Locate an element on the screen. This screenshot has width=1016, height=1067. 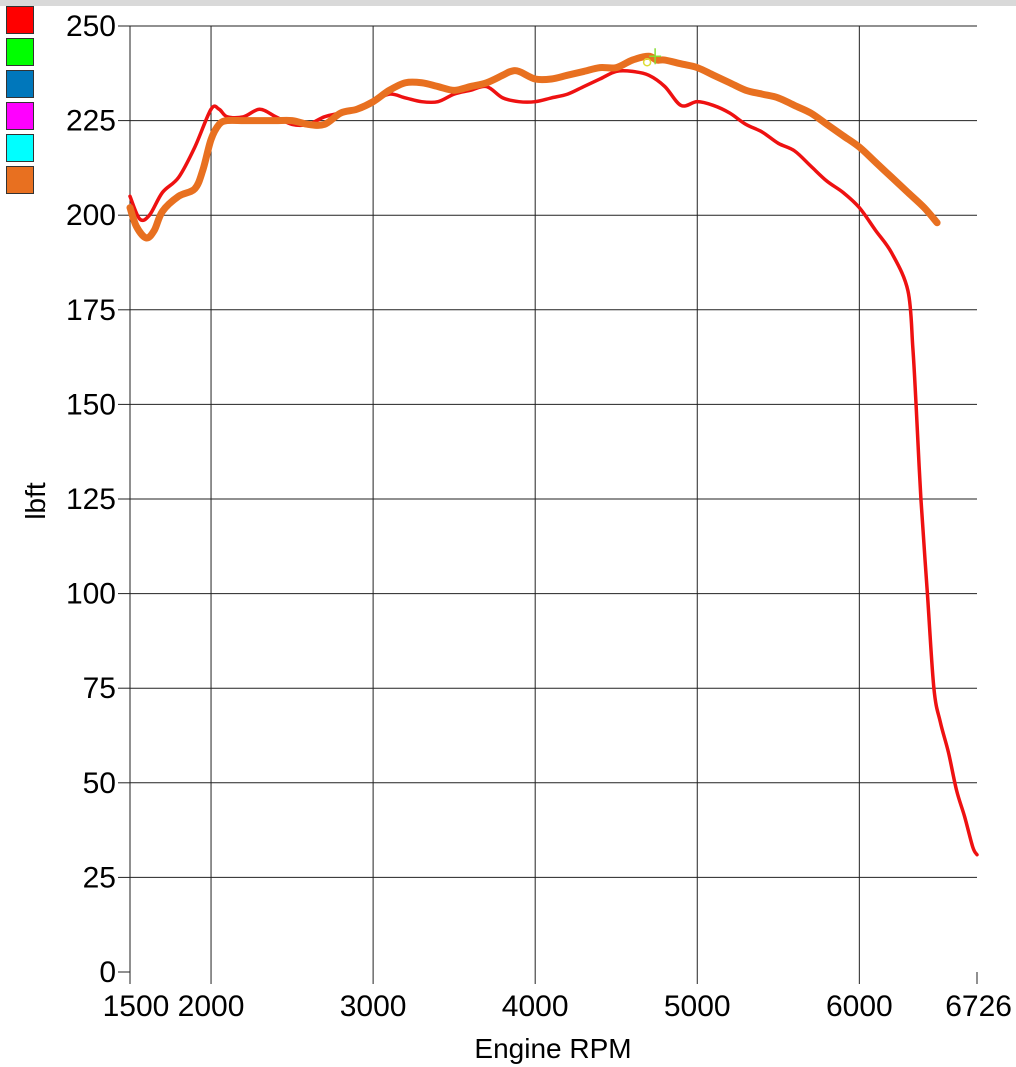
top-bar is located at coordinates (508, 3).